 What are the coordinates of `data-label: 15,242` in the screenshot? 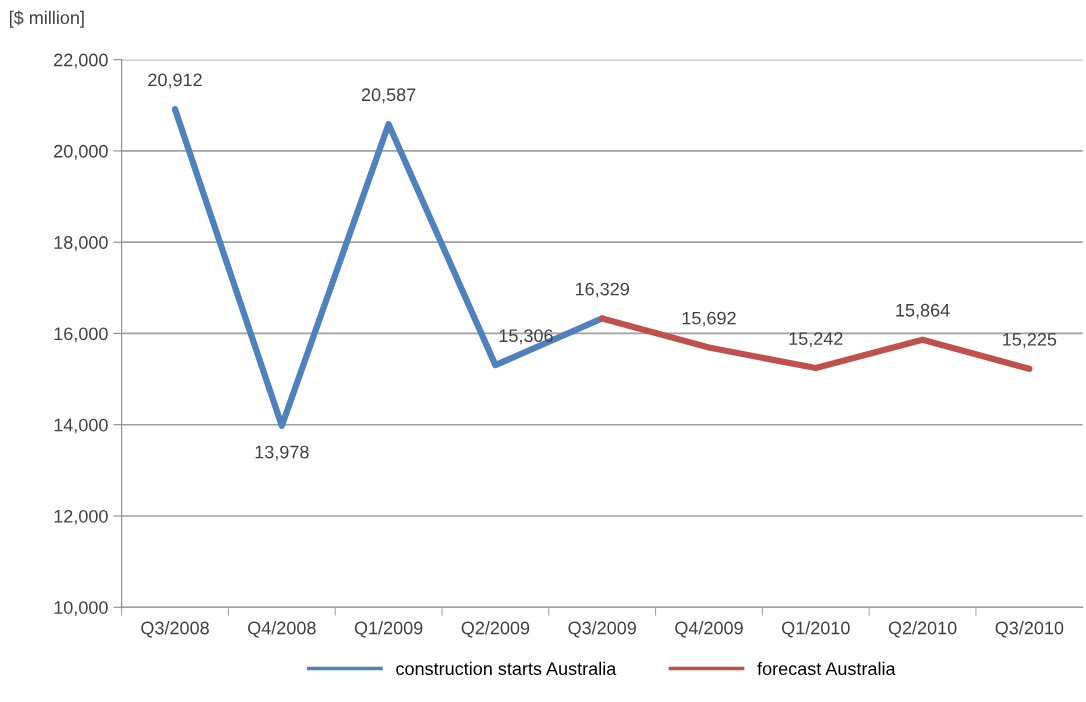 It's located at (816, 340).